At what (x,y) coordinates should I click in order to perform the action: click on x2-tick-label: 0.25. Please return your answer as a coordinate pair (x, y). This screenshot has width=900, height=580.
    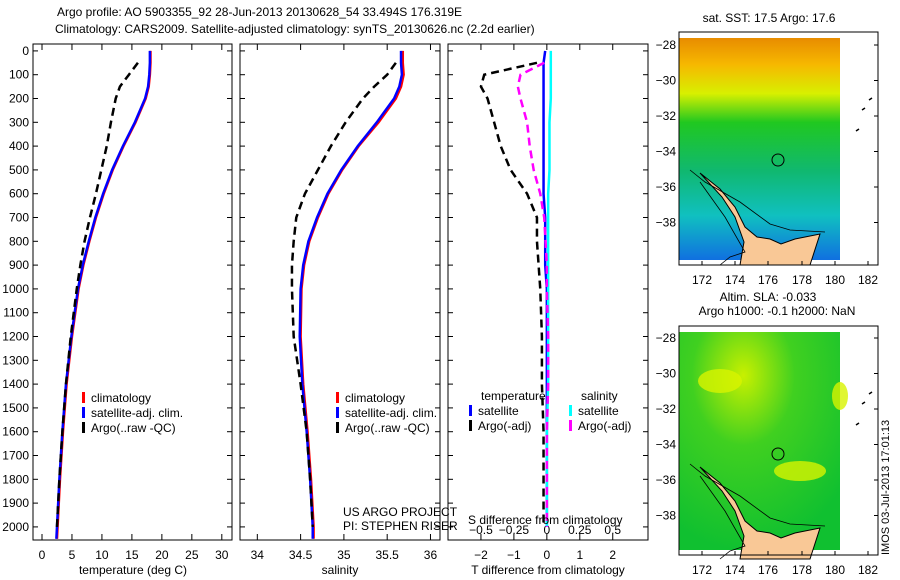
    Looking at the image, I should click on (580, 530).